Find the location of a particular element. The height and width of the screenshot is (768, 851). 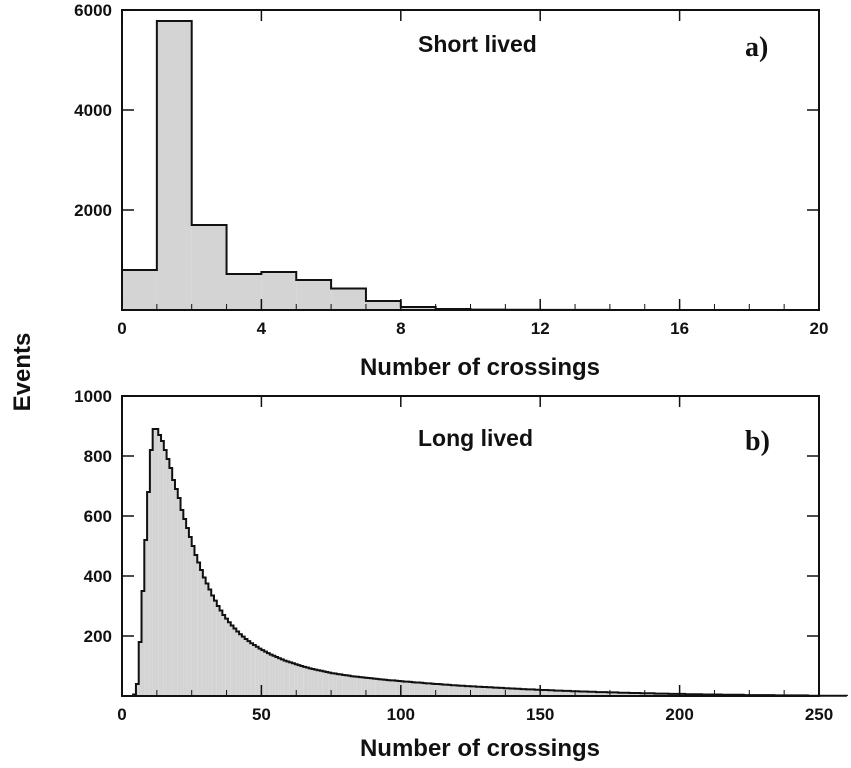

panel-b-y-tick-label: 400 is located at coordinates (98, 576).